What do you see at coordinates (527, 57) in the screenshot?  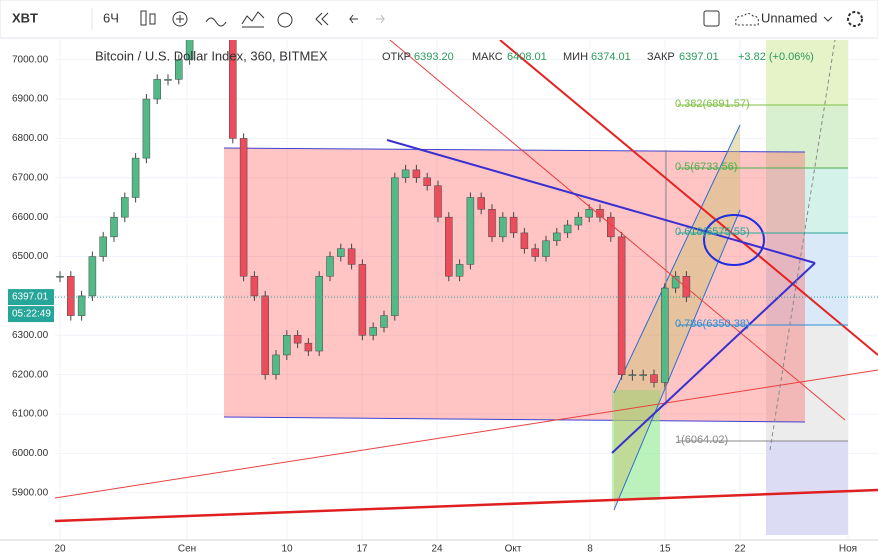 I see `ohlc-value: 6408.01` at bounding box center [527, 57].